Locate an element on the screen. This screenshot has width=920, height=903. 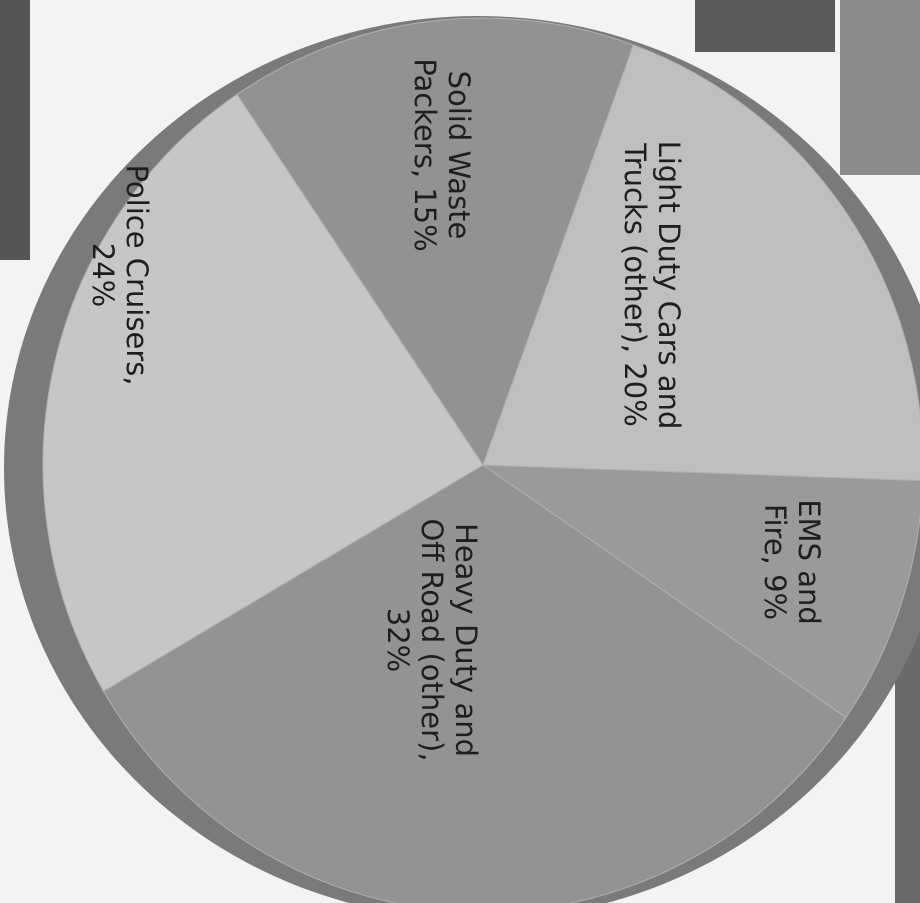
slice-label-line: 32% is located at coordinates (398, 640).